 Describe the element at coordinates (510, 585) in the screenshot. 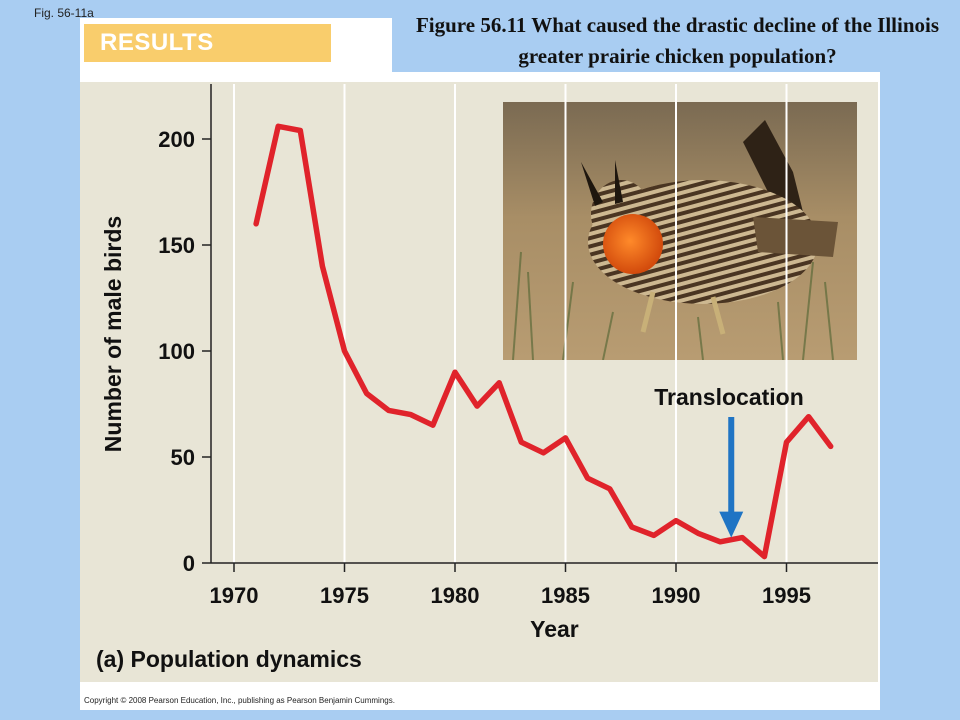

I see `x-axis-ticks: 1970 1975 1980 1985 1990 1995` at that location.